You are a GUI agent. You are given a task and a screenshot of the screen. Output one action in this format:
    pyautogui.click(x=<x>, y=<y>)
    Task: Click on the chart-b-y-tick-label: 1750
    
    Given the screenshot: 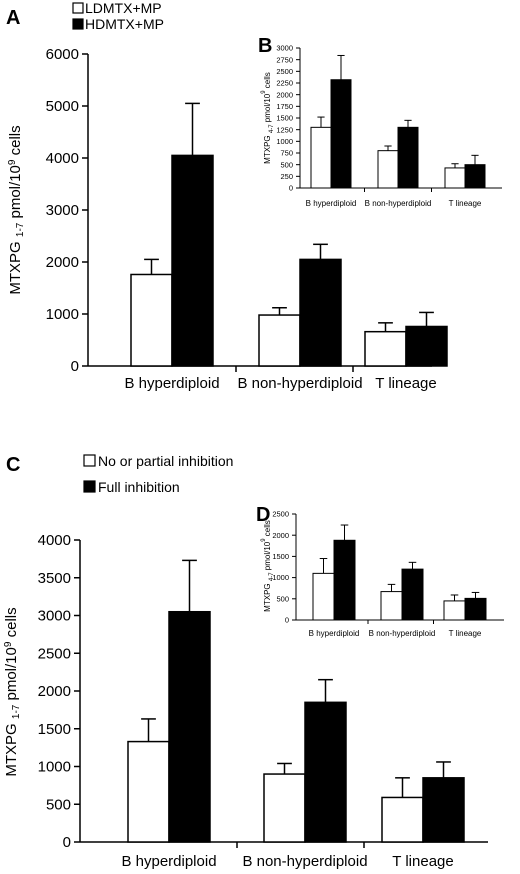 What is the action you would take?
    pyautogui.click(x=284, y=106)
    